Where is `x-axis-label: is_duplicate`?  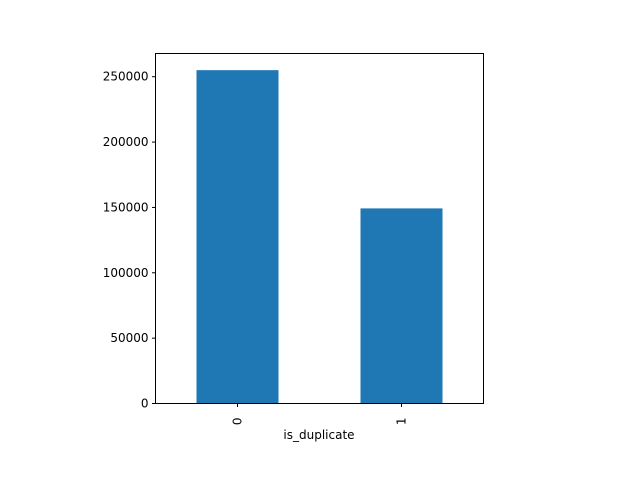
x-axis-label: is_duplicate is located at coordinates (318, 435).